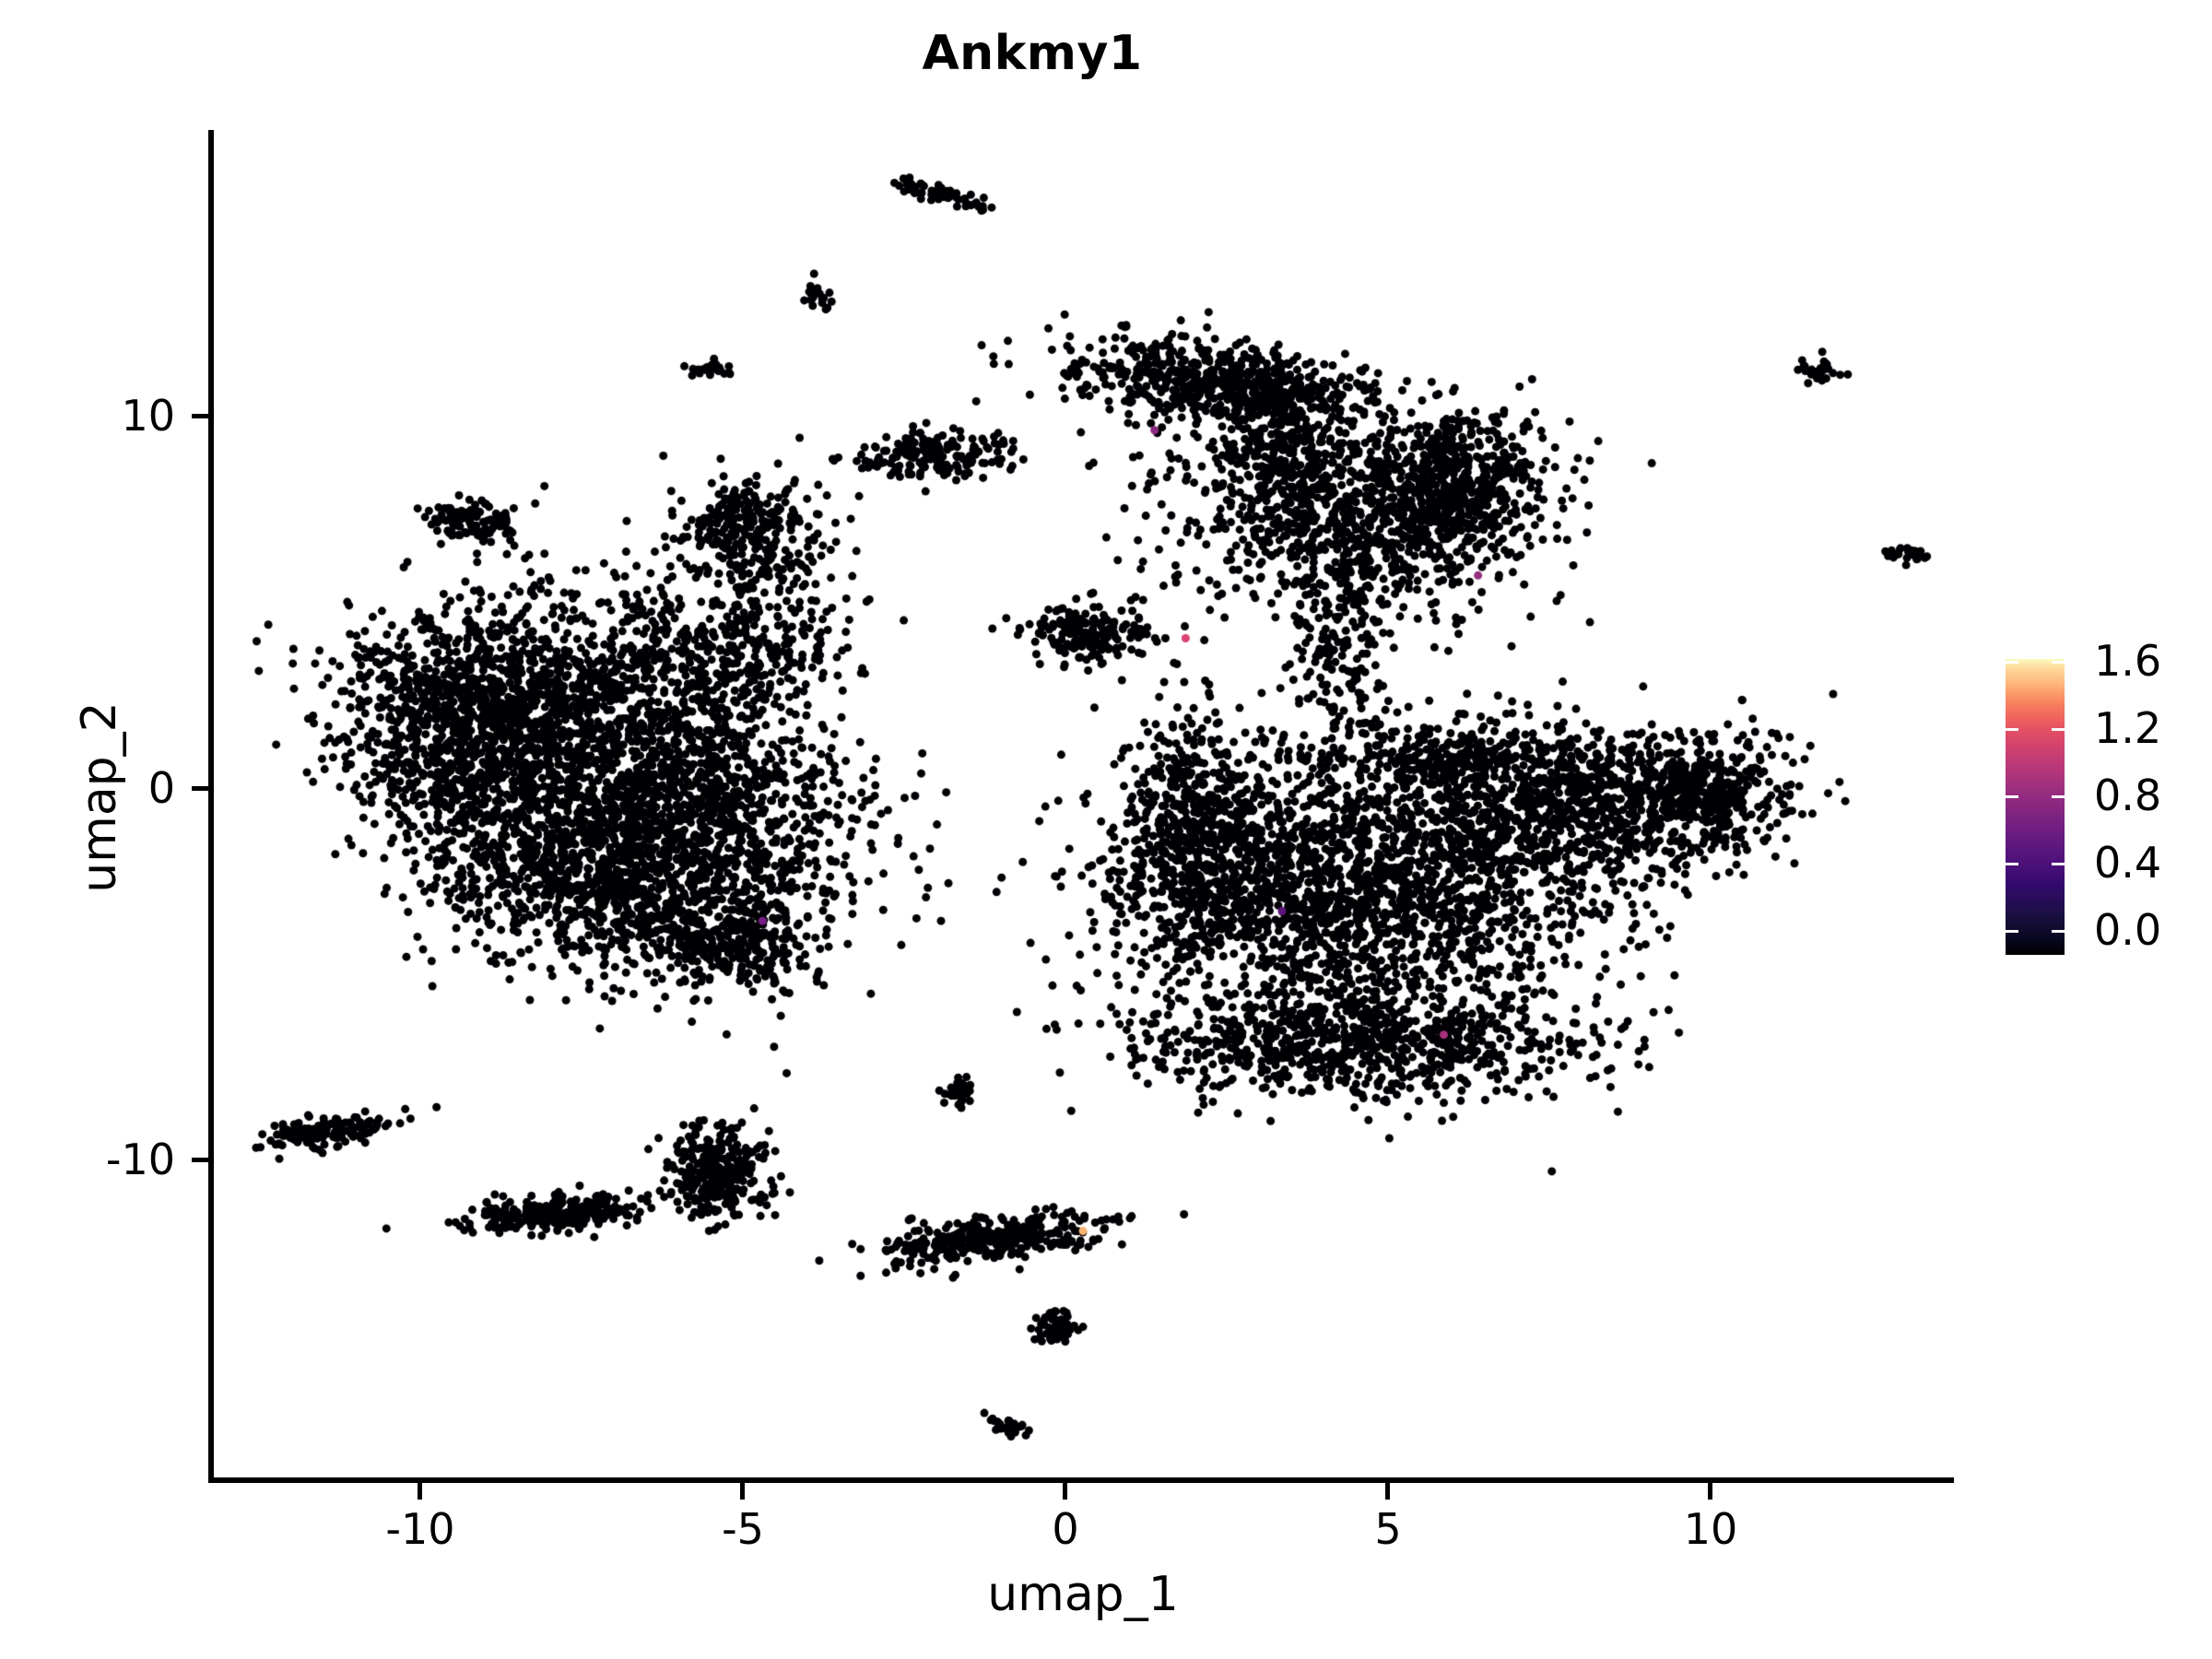  What do you see at coordinates (211, 806) in the screenshot?
I see `y-axis-spine` at bounding box center [211, 806].